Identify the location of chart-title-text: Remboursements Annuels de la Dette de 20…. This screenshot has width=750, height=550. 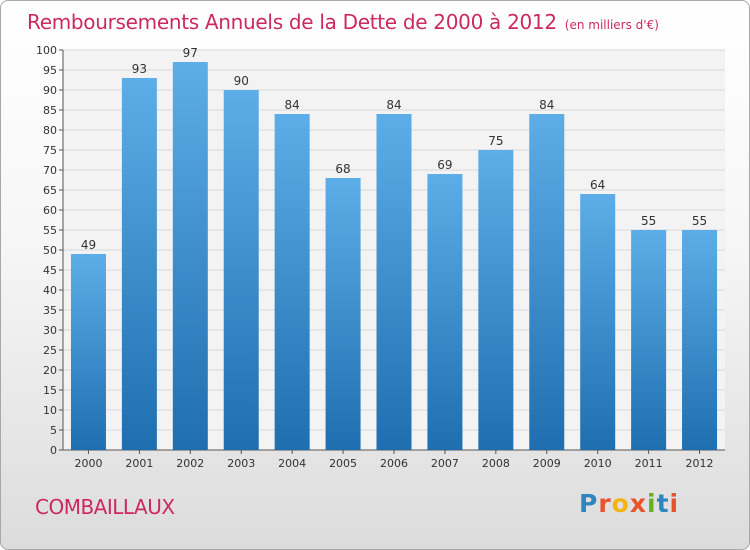
(292, 22).